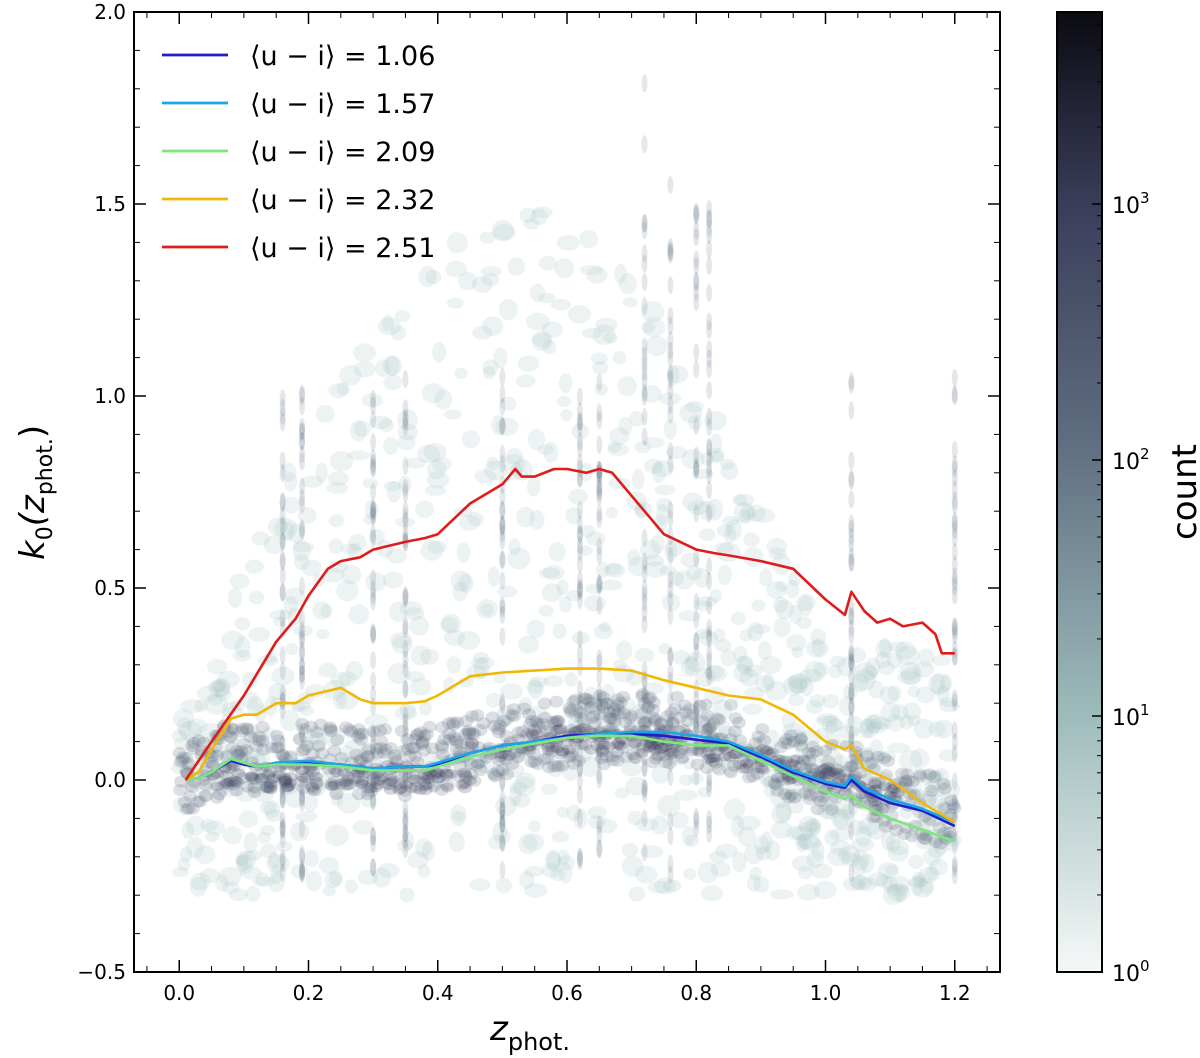  I want to click on colorbar-tick-label: 10¹, so click(1131, 716).